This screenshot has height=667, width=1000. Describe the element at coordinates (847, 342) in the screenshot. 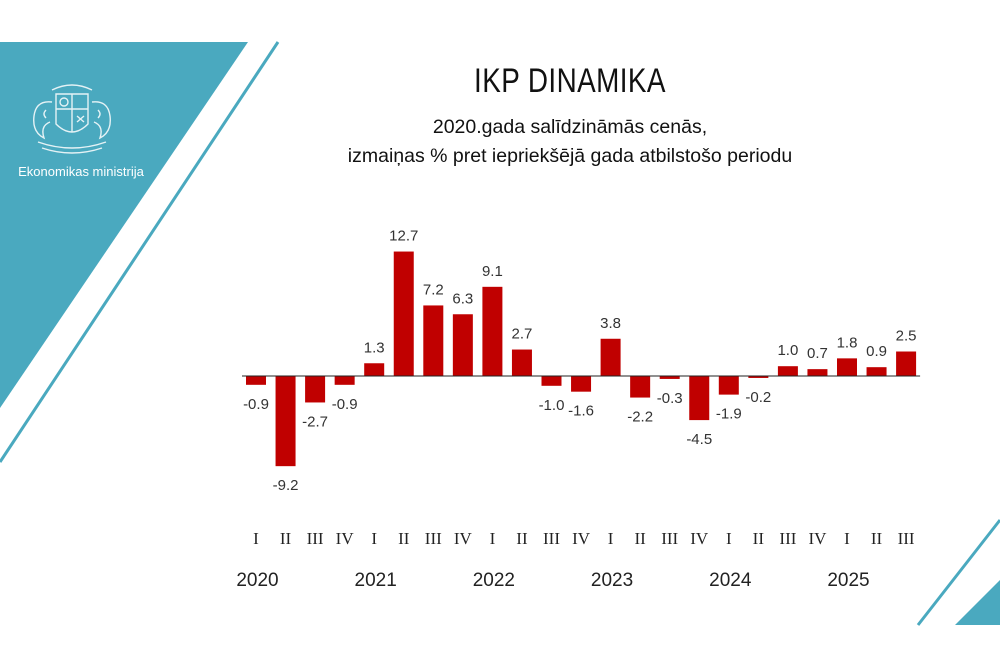

I see `value-label-20: 1.8` at that location.